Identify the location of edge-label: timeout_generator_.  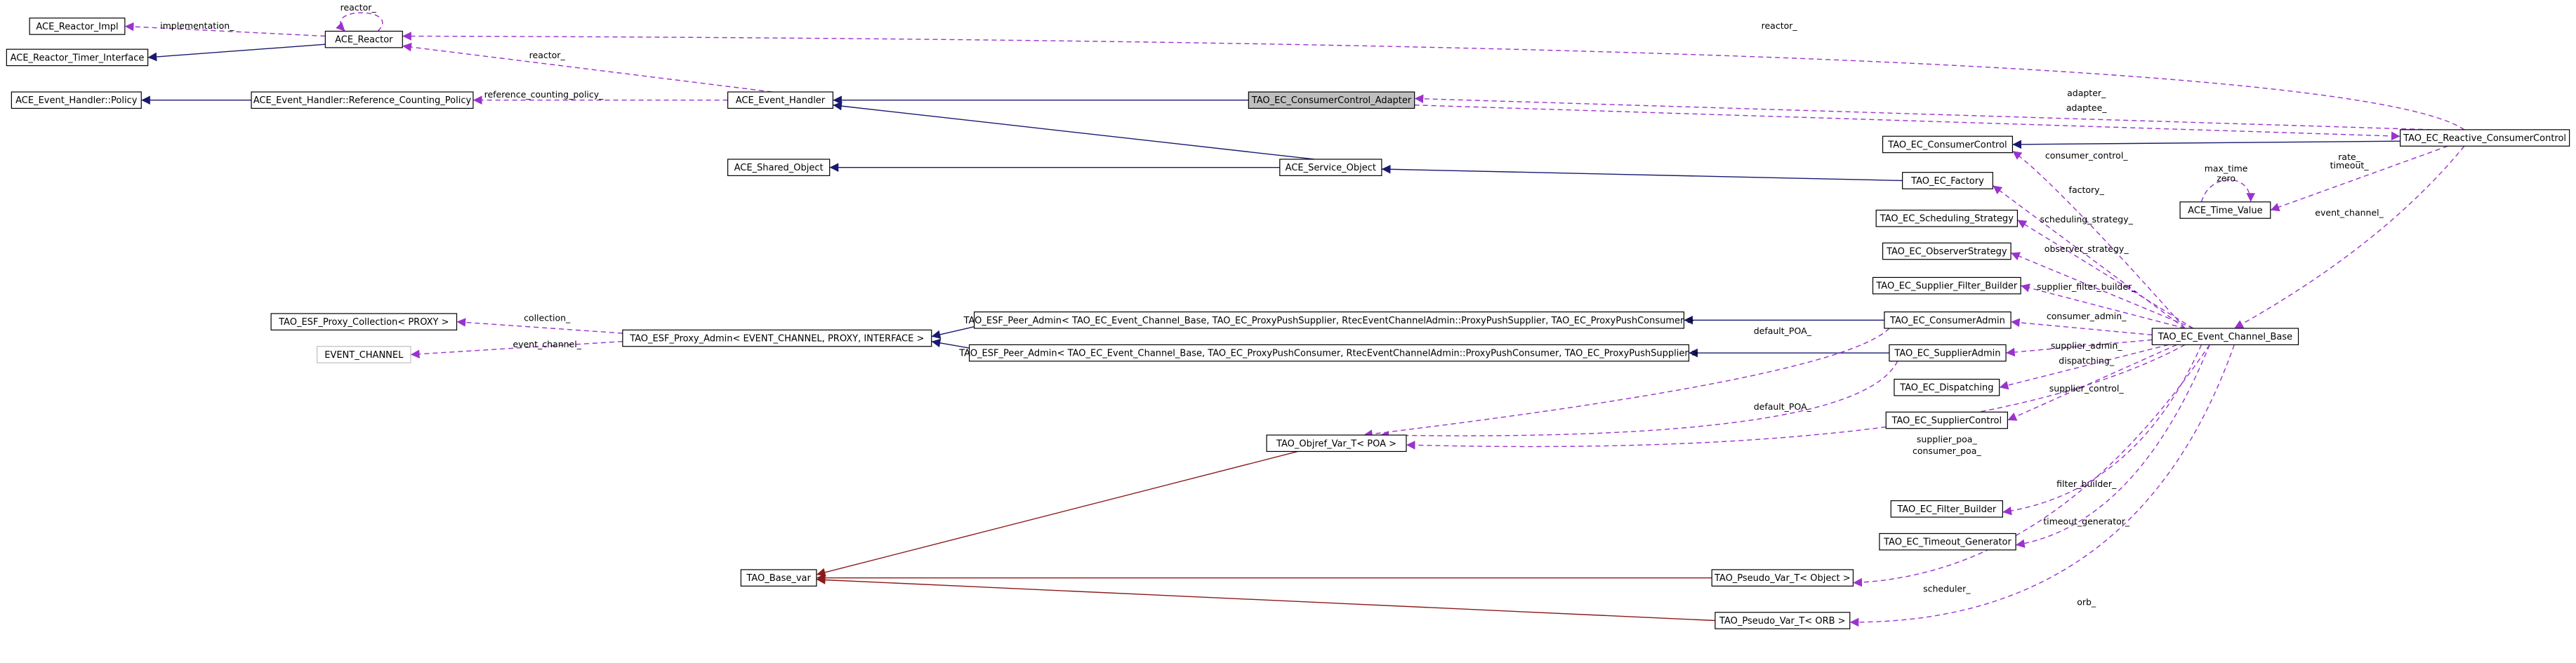
(2086, 521).